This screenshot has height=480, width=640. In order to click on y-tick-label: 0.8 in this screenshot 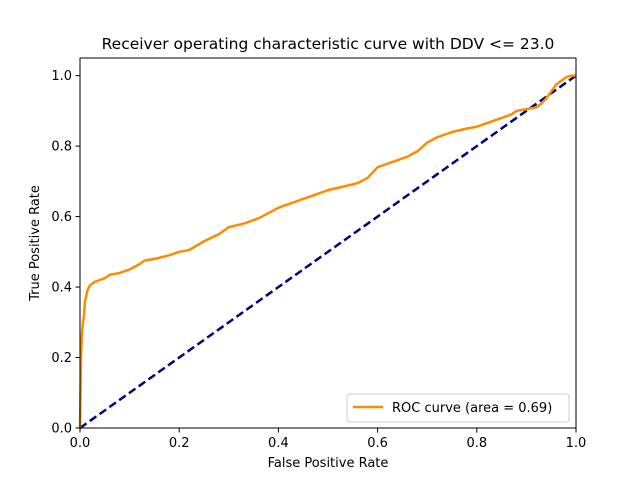, I will do `click(61, 147)`.